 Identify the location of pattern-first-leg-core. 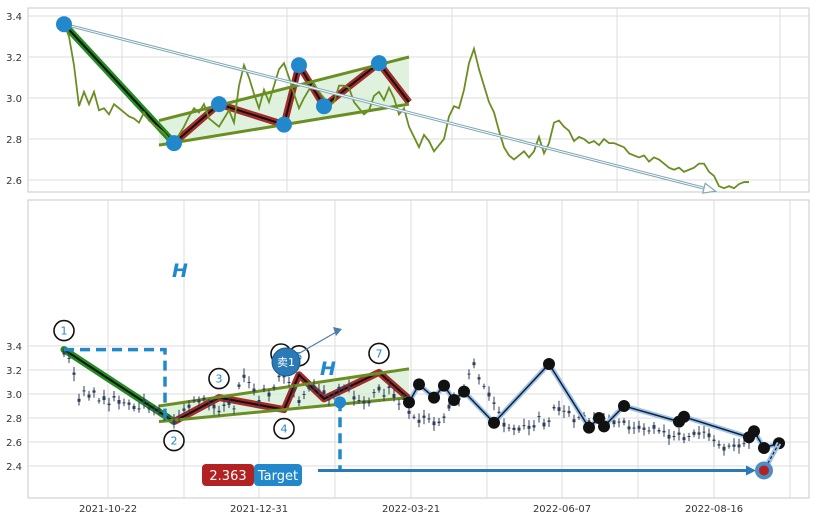
(119, 83).